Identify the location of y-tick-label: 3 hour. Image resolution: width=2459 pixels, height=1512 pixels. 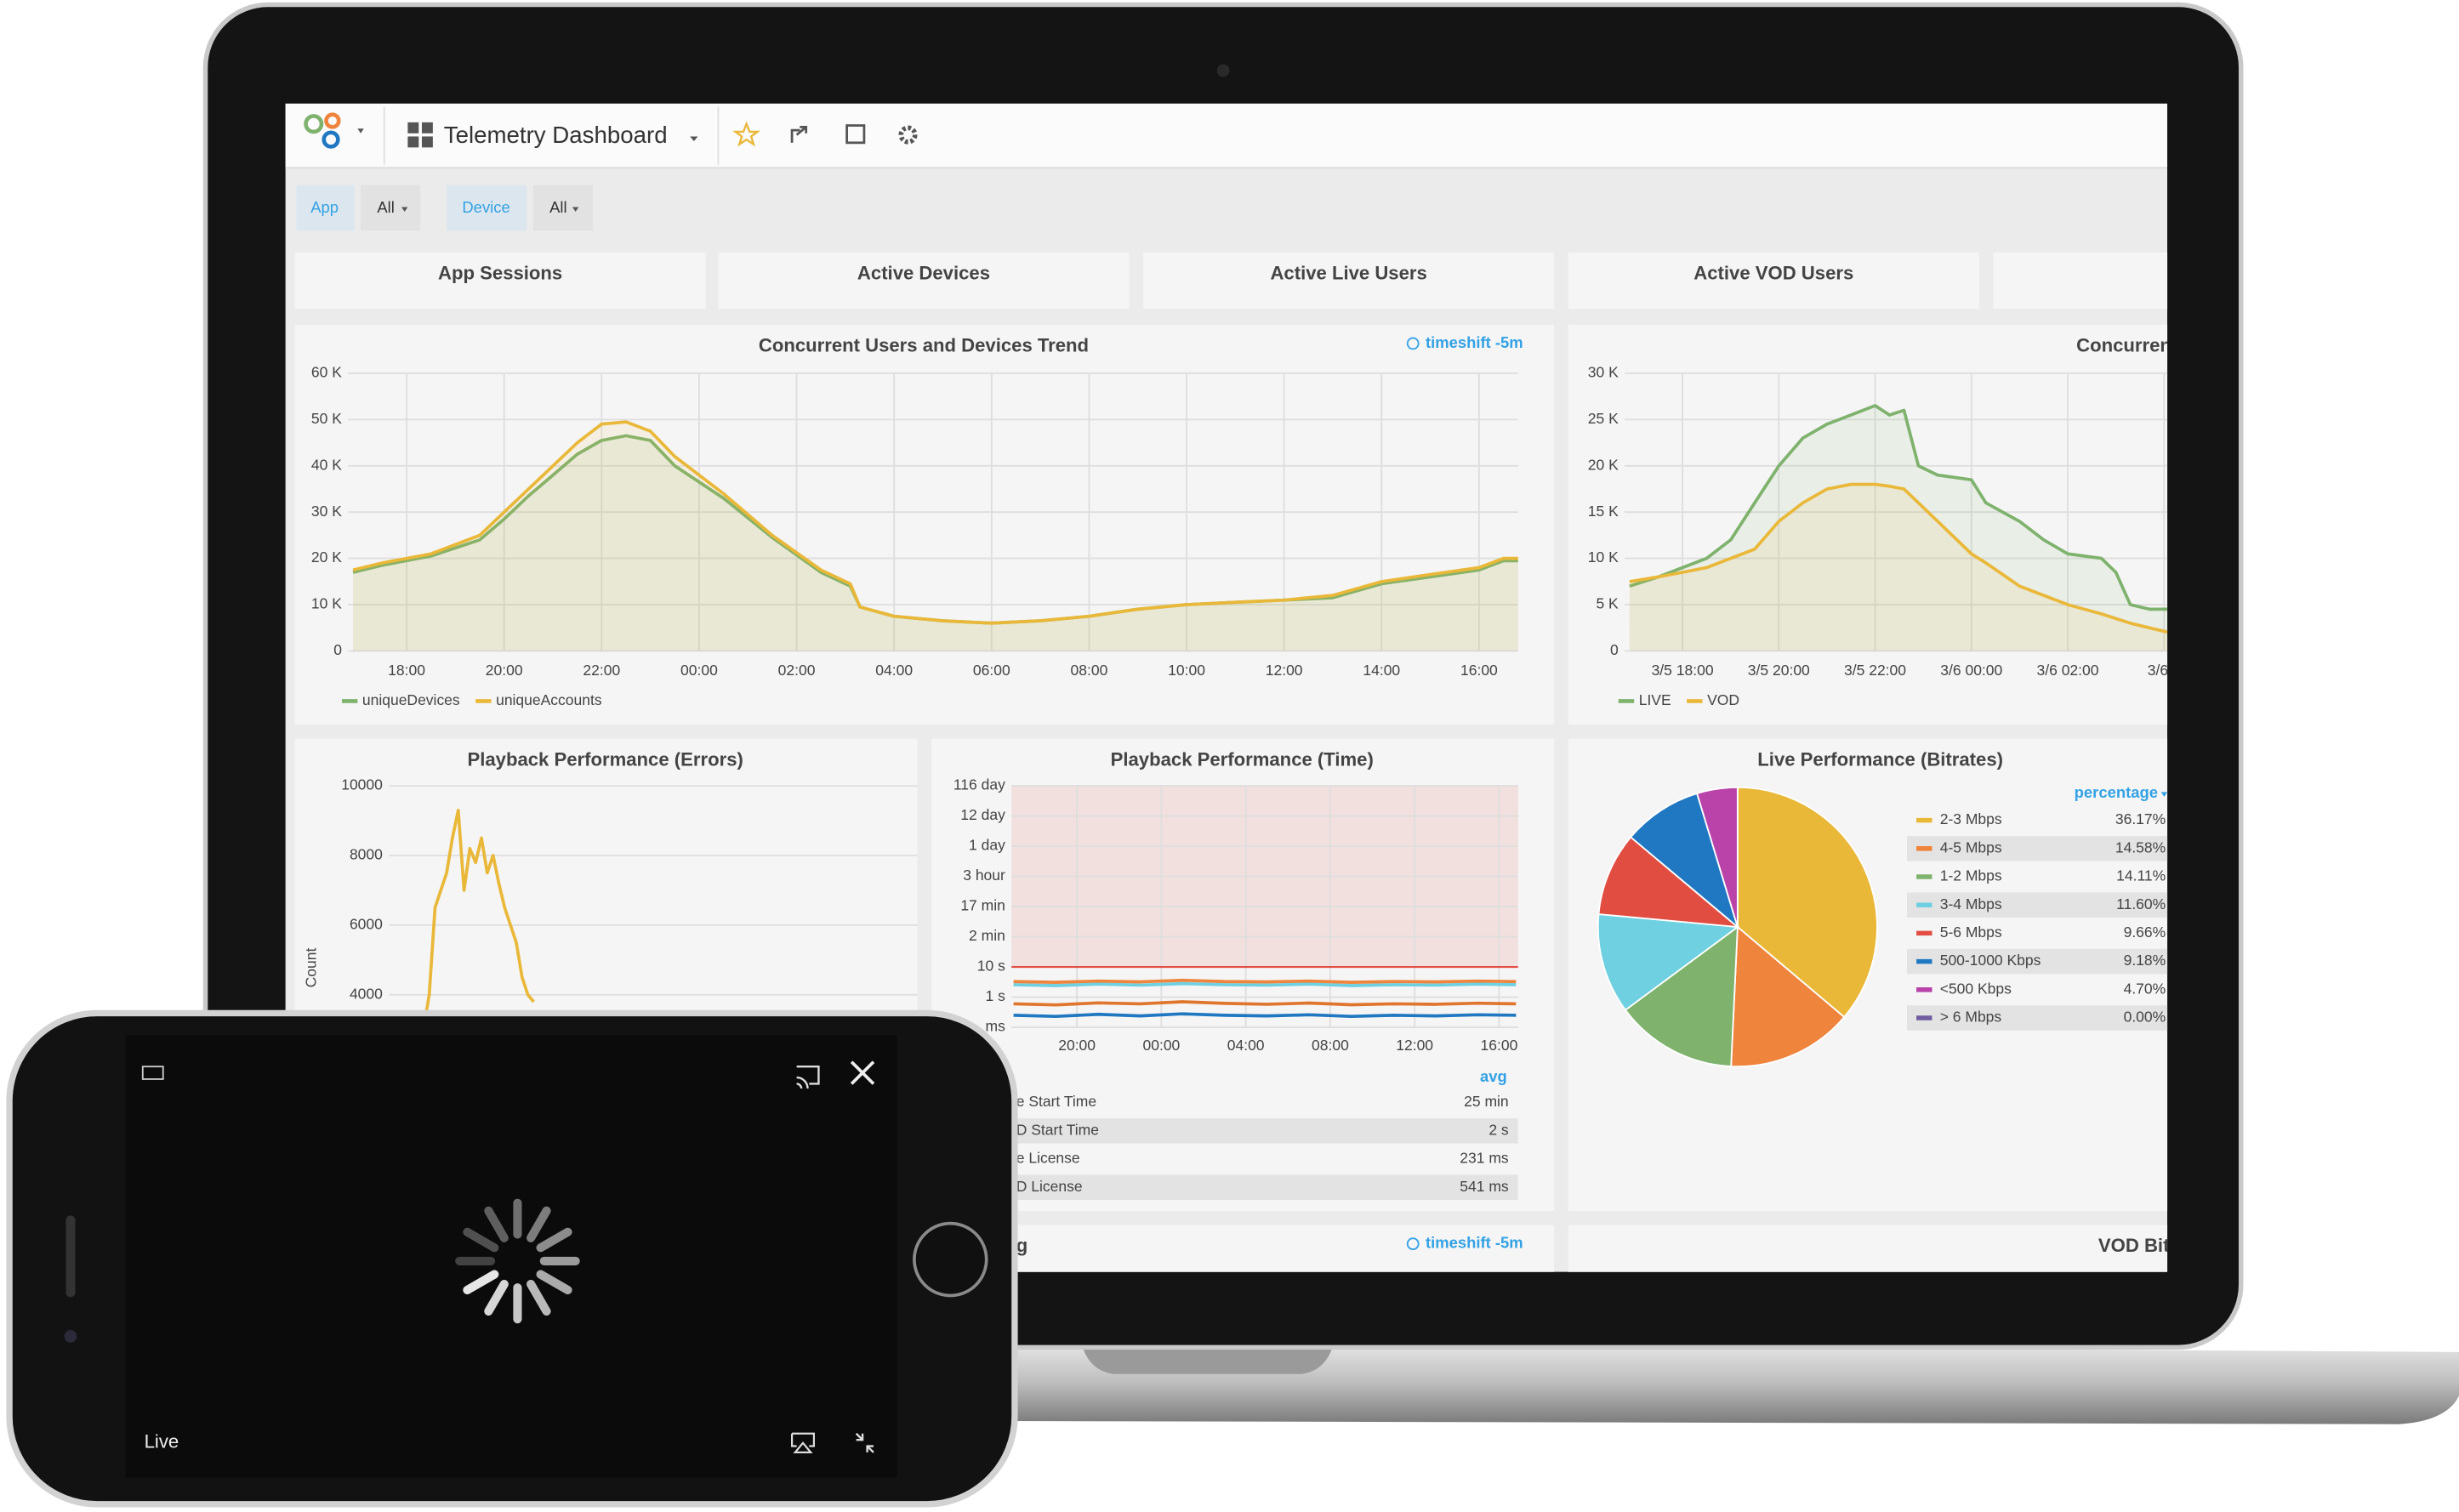
(984, 875).